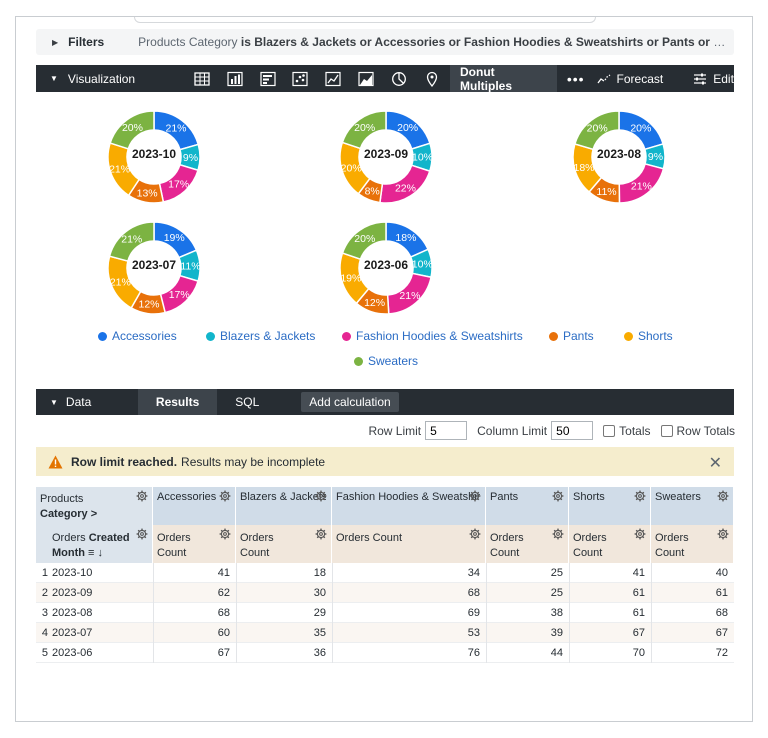  Describe the element at coordinates (432, 336) in the screenshot. I see `legend-item-fashion-hoodies-sweatshirts: Fashion Hoodies & Sweatshirts` at that location.